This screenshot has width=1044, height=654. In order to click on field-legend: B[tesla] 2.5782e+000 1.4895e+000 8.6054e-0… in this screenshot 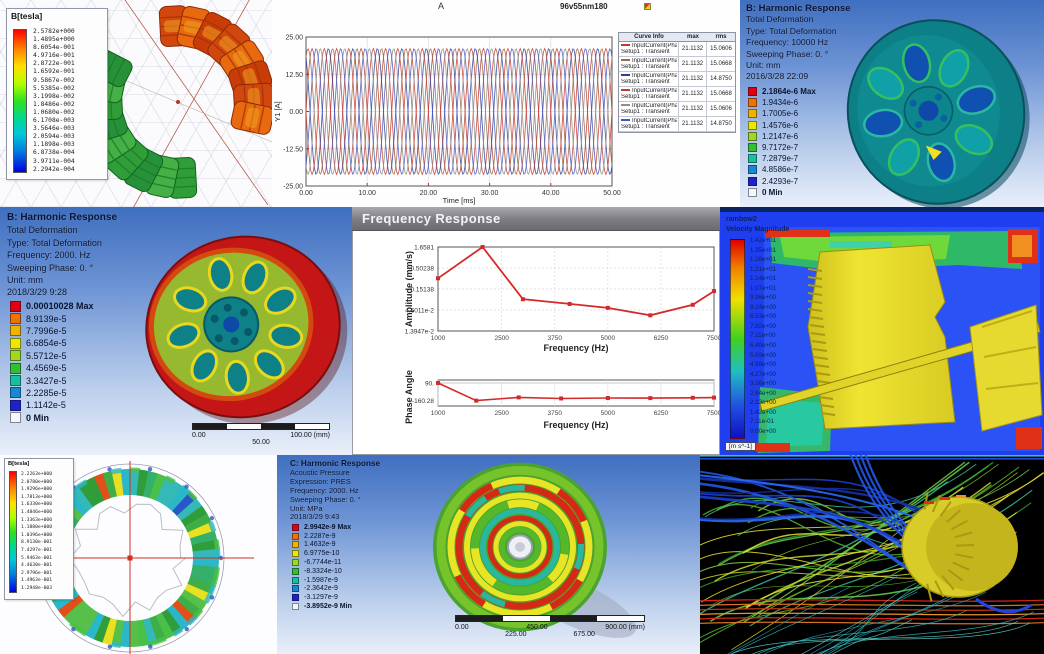, I will do `click(57, 94)`.